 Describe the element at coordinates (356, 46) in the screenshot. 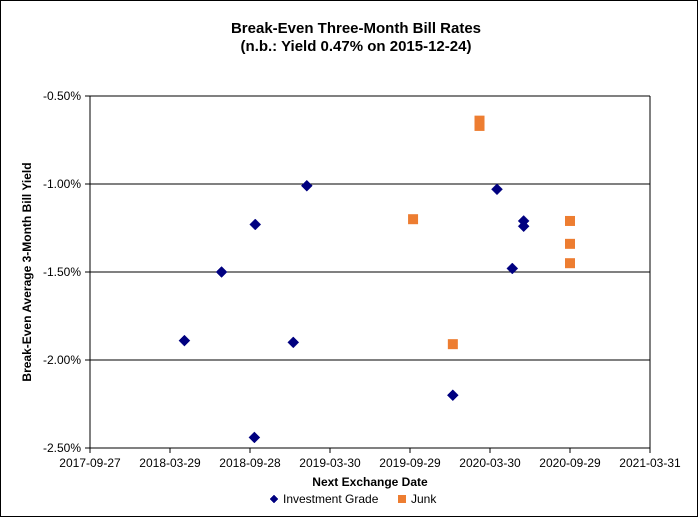

I see `chart-subtitle: (n.b.: Yield 0.47% on 2015-12-24)` at that location.